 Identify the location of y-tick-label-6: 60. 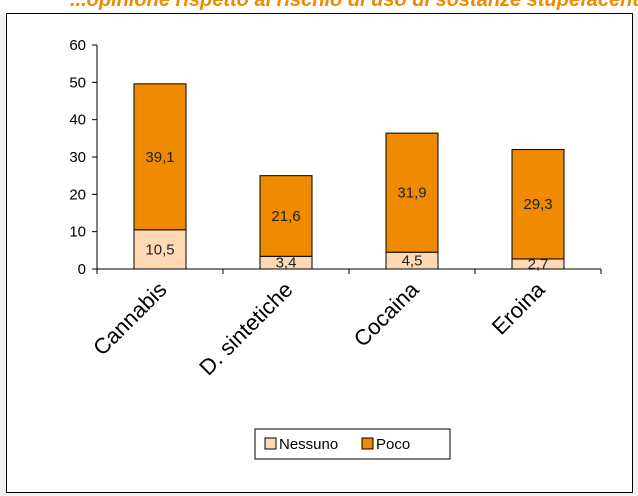
(77, 45).